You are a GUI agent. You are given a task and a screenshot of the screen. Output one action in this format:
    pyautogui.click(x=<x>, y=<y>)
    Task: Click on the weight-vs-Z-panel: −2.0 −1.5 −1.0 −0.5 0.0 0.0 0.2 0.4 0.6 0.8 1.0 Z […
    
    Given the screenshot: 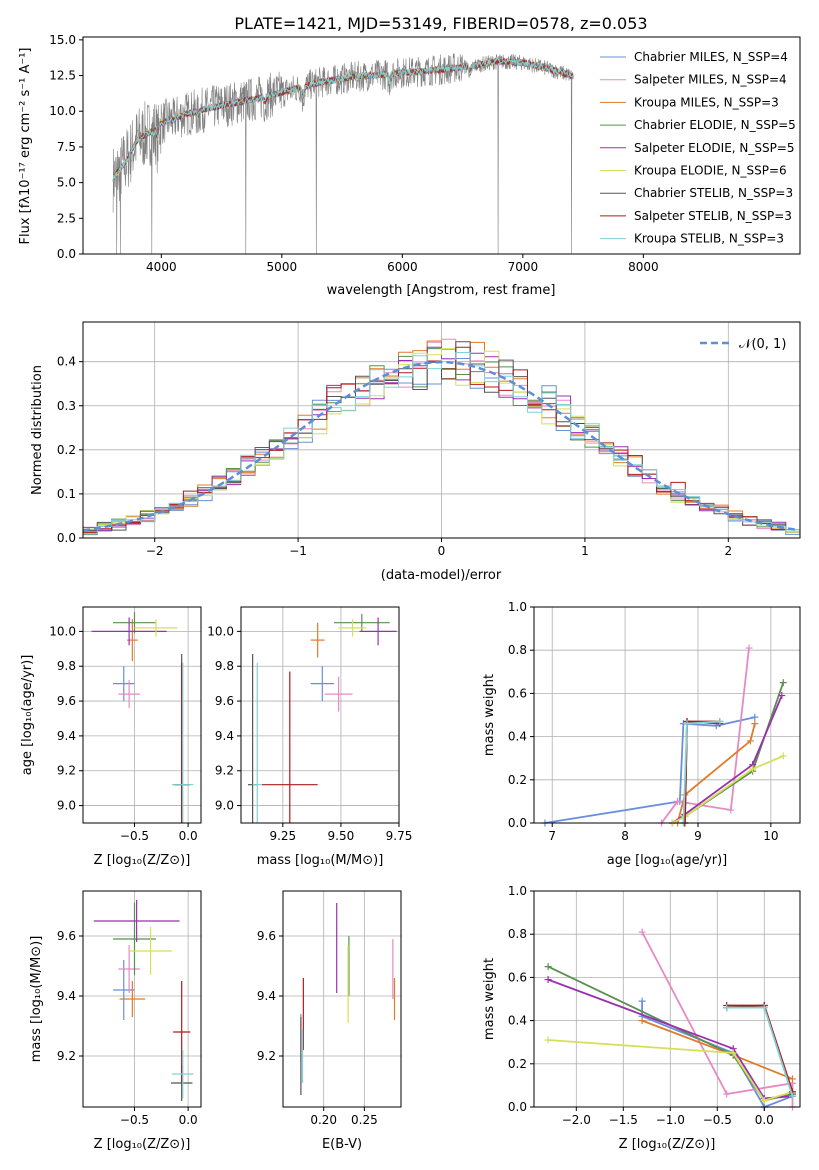 What is the action you would take?
    pyautogui.click(x=641, y=1018)
    